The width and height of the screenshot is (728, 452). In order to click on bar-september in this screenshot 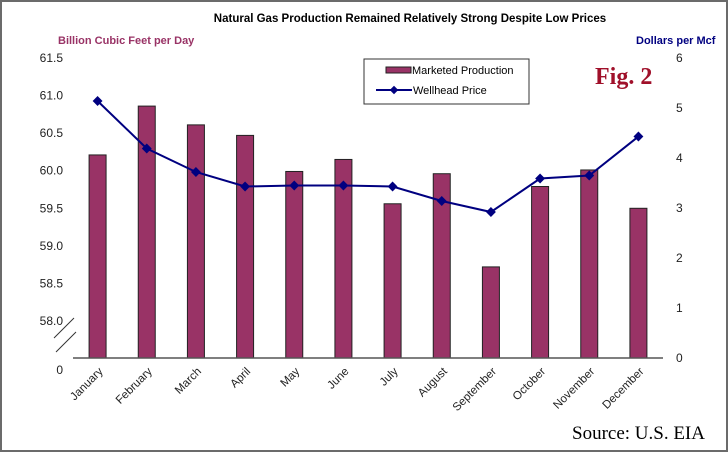, I will do `click(490, 312)`.